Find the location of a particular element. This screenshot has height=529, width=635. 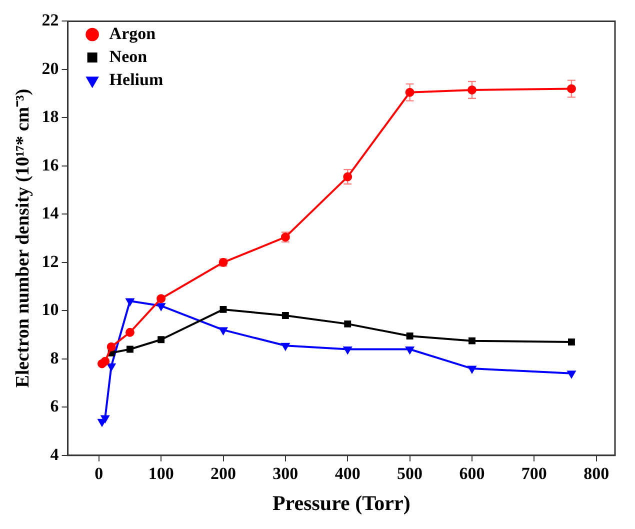

y-axis-title: Electron number density (10¹⁷* cm⁻³) is located at coordinates (23, 238).